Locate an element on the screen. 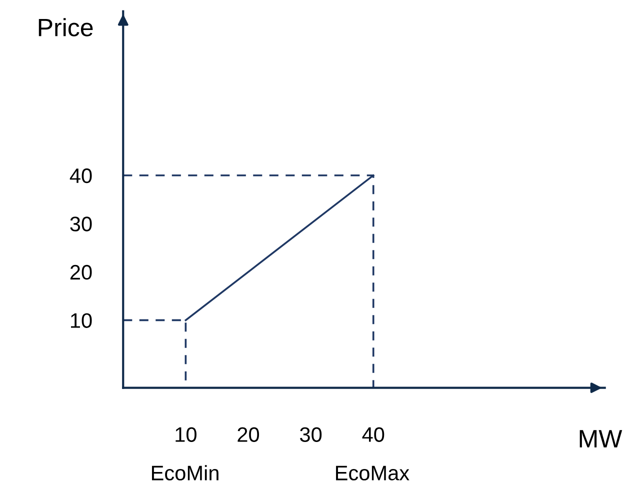 The image size is (638, 489). x-axis-title: MW is located at coordinates (601, 439).